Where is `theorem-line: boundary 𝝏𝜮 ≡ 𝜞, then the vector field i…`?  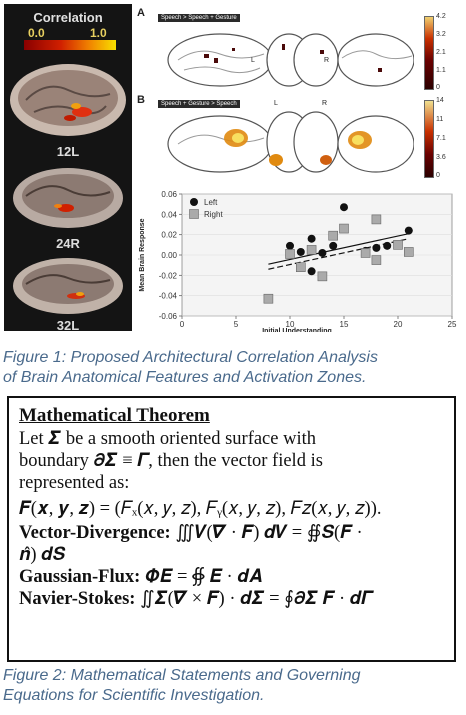 theorem-line: boundary 𝝏𝜮 ≡ 𝜞, then the vector field i… is located at coordinates (171, 461).